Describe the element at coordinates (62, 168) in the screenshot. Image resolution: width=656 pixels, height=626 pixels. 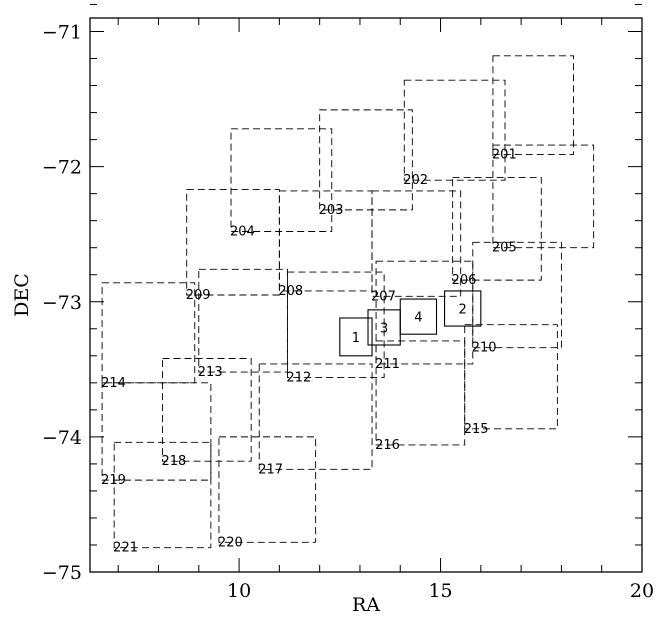
I see `y-tick-label: −72` at that location.